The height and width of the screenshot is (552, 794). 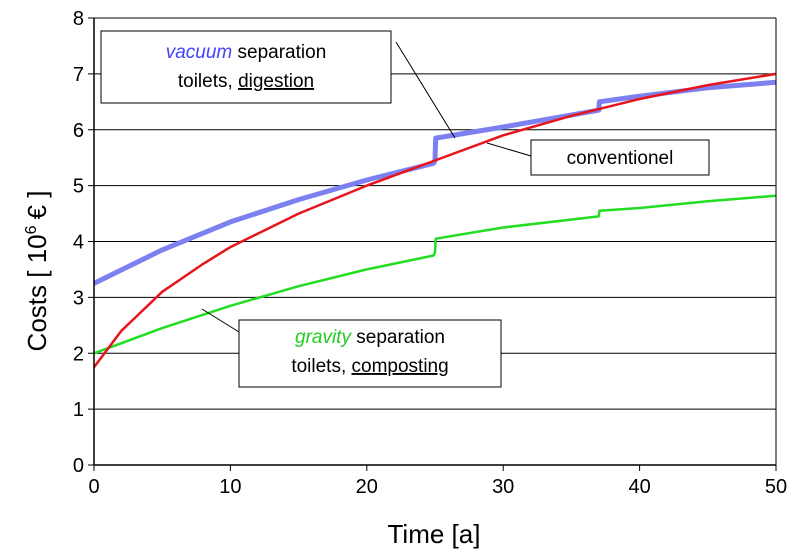 I want to click on x-tick-label-20: 20, so click(x=367, y=487).